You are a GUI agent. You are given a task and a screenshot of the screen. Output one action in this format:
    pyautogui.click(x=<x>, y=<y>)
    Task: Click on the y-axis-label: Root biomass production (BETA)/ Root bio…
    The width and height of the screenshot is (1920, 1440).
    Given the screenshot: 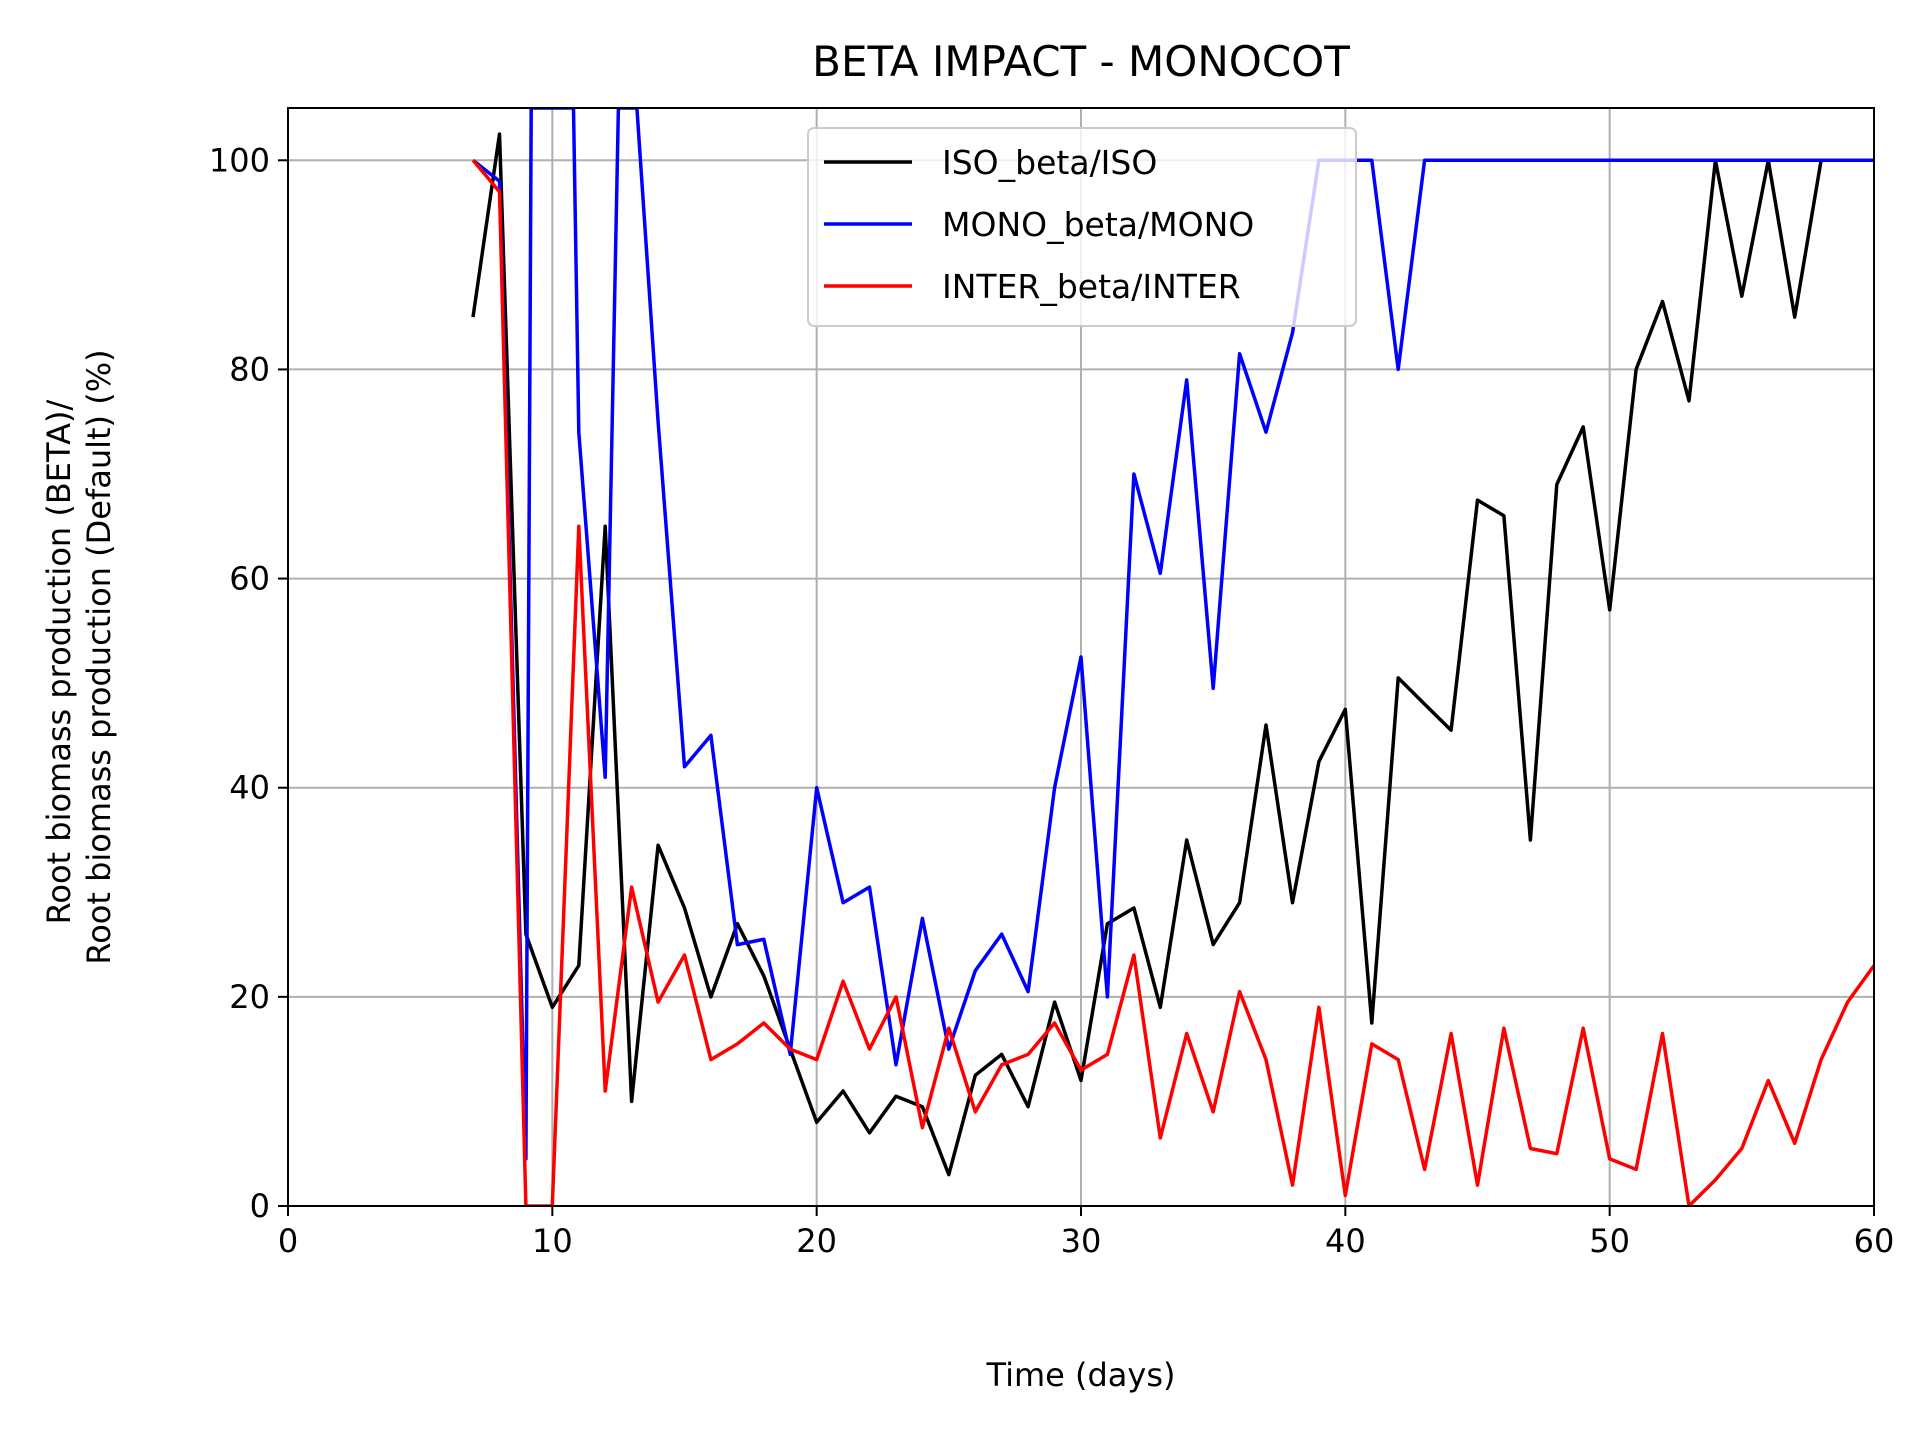 What is the action you would take?
    pyautogui.click(x=79, y=656)
    